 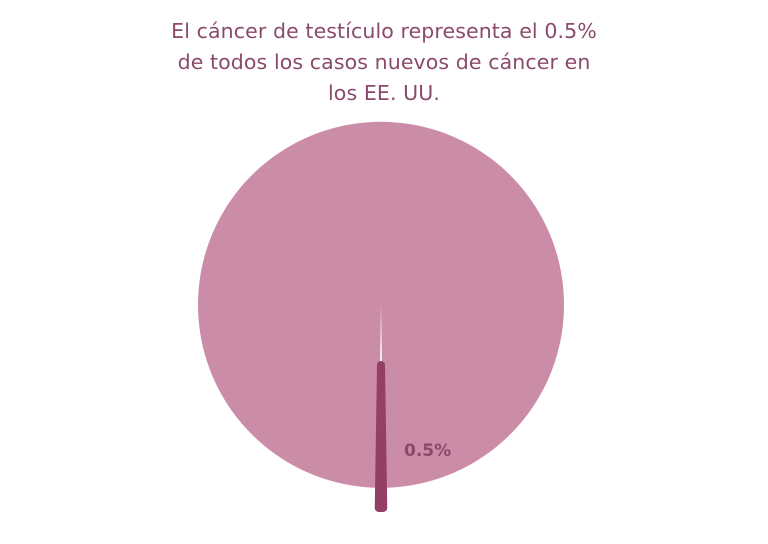 I want to click on chart-title-line-2: de todos los casos nuevos de cáncer en, so click(x=384, y=62).